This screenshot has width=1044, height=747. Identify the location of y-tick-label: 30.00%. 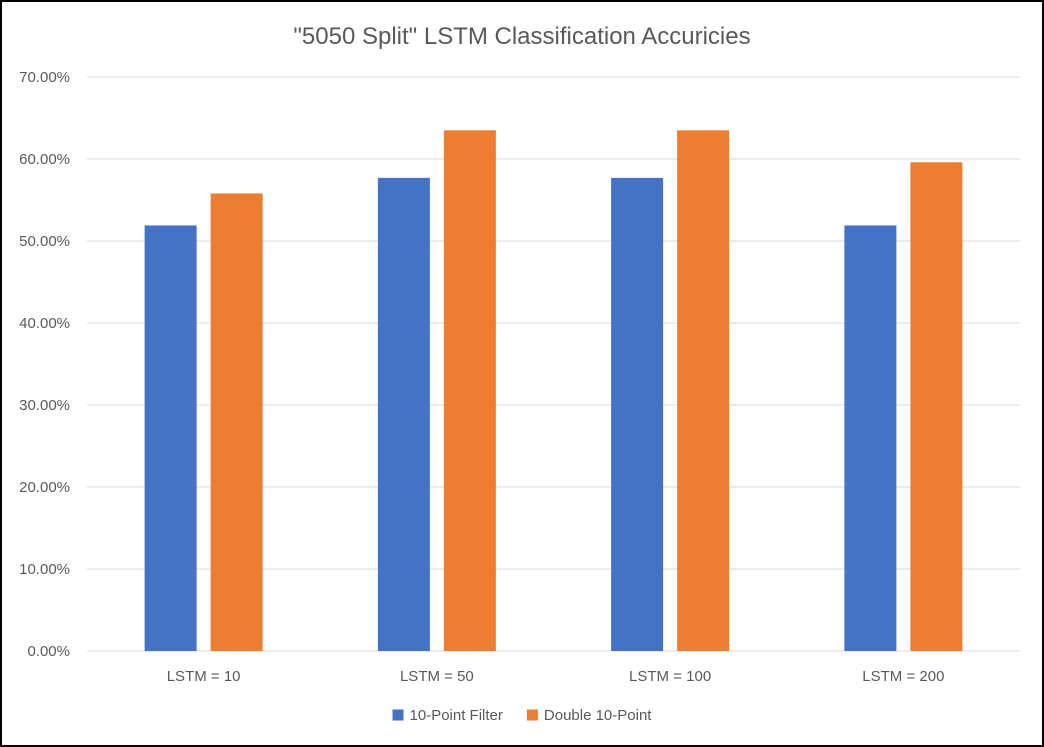
(44, 405).